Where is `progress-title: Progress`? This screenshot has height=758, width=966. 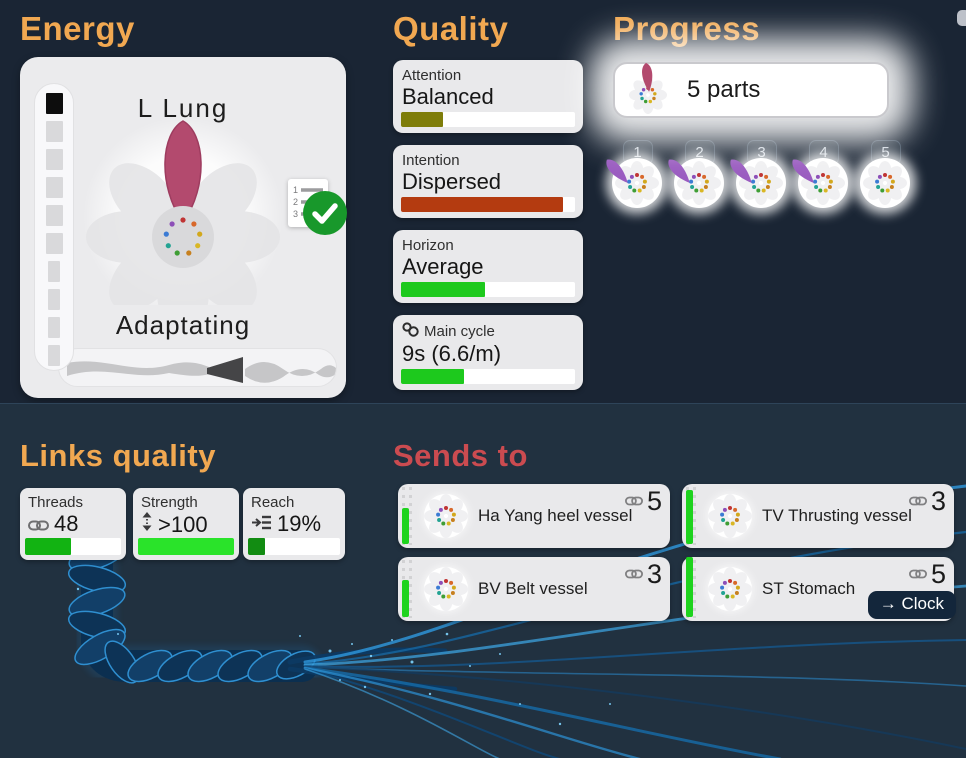 progress-title: Progress is located at coordinates (687, 28).